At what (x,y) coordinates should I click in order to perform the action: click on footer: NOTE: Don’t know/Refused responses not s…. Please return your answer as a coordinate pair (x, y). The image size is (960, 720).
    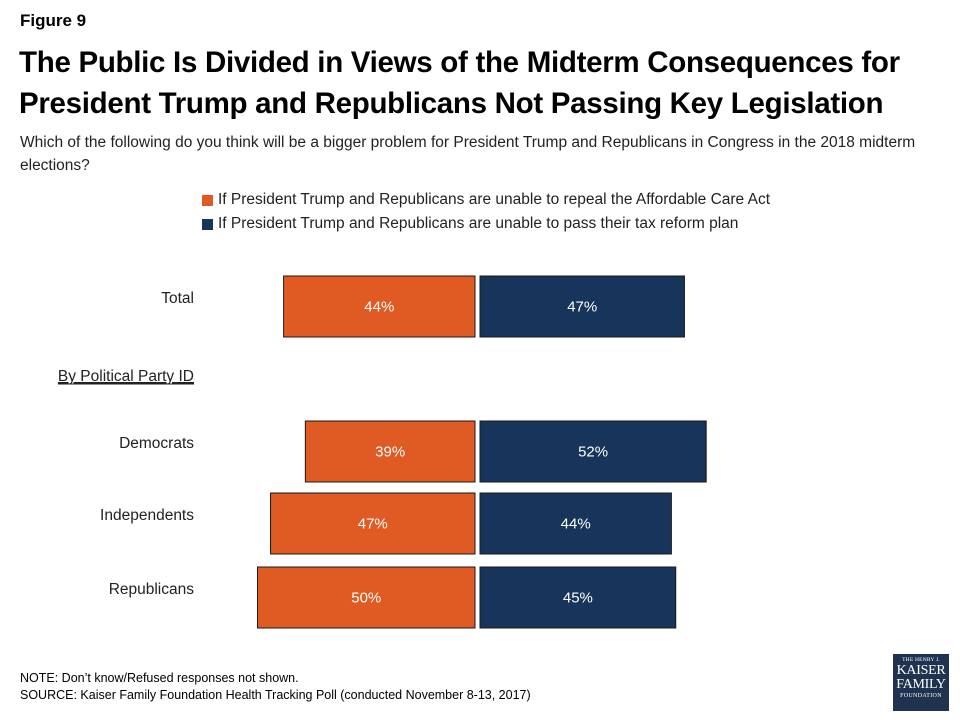
    Looking at the image, I should click on (275, 687).